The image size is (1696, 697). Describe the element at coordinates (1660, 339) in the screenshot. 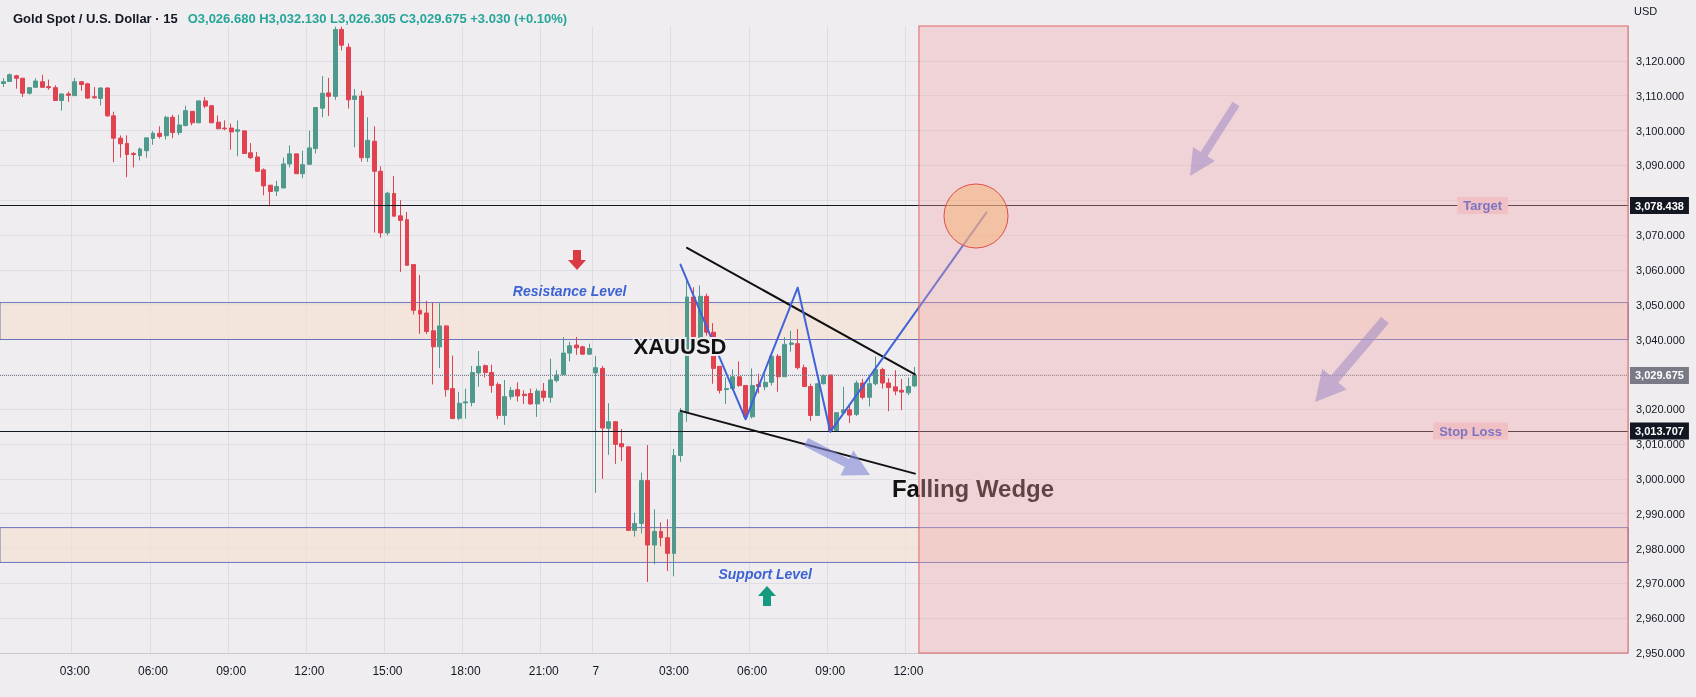

I see `y-tick-label: 3,040.000` at that location.